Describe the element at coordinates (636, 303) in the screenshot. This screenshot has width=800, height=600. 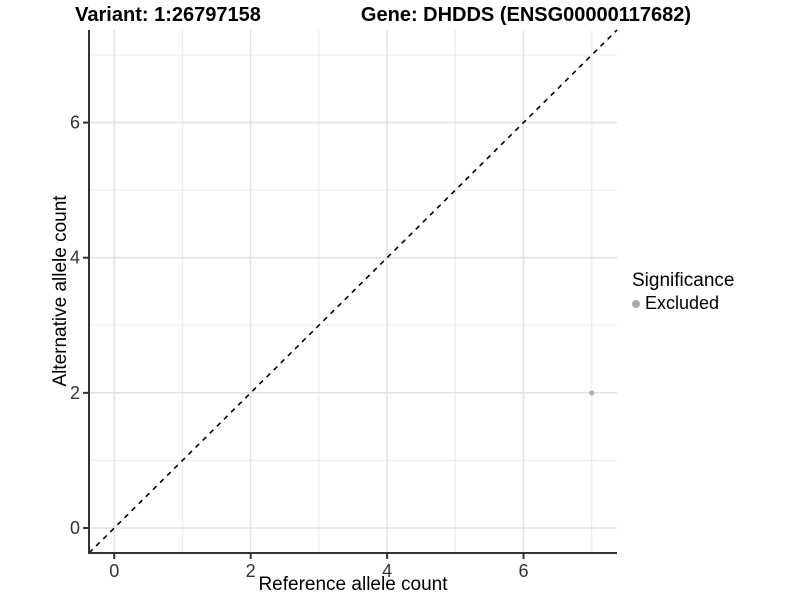
I see `excluded-point-icon` at that location.